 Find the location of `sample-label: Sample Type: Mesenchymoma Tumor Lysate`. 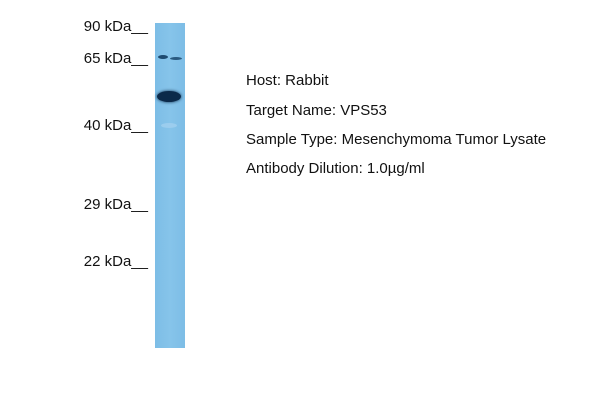

sample-label: Sample Type: Mesenchymoma Tumor Lysate is located at coordinates (396, 139).